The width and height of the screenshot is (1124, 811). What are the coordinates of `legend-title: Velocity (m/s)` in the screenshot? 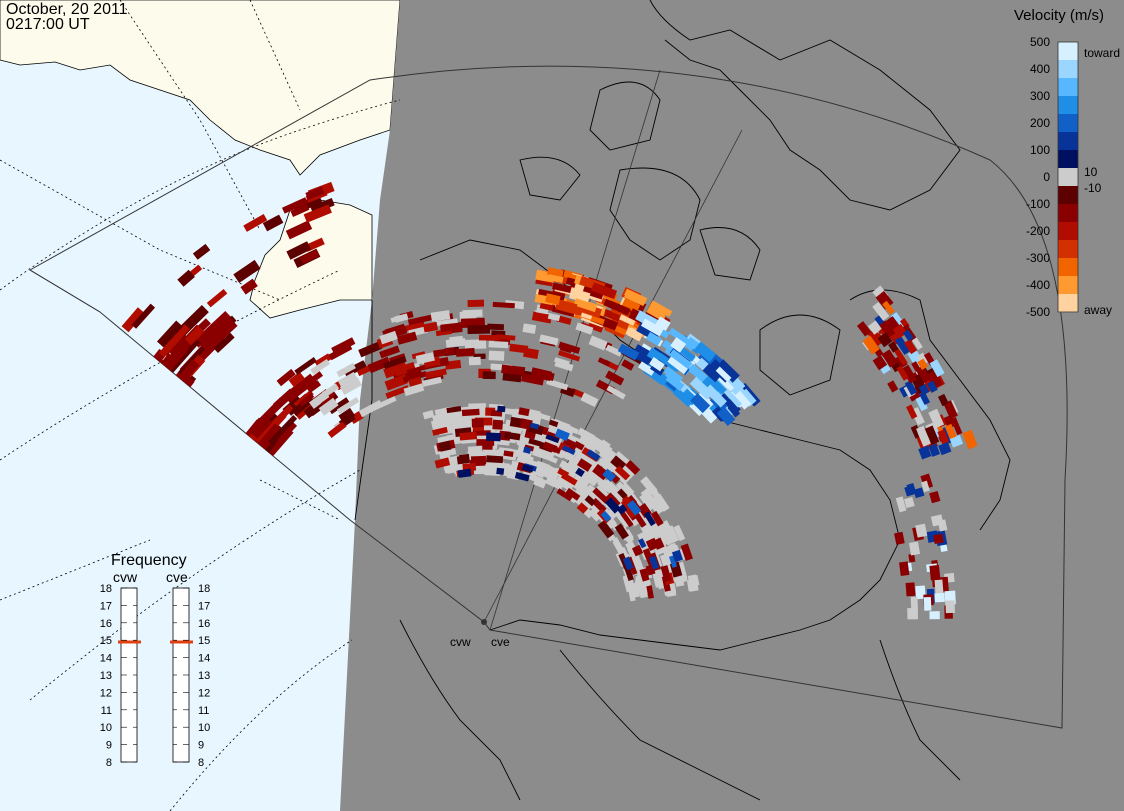 It's located at (1059, 15).